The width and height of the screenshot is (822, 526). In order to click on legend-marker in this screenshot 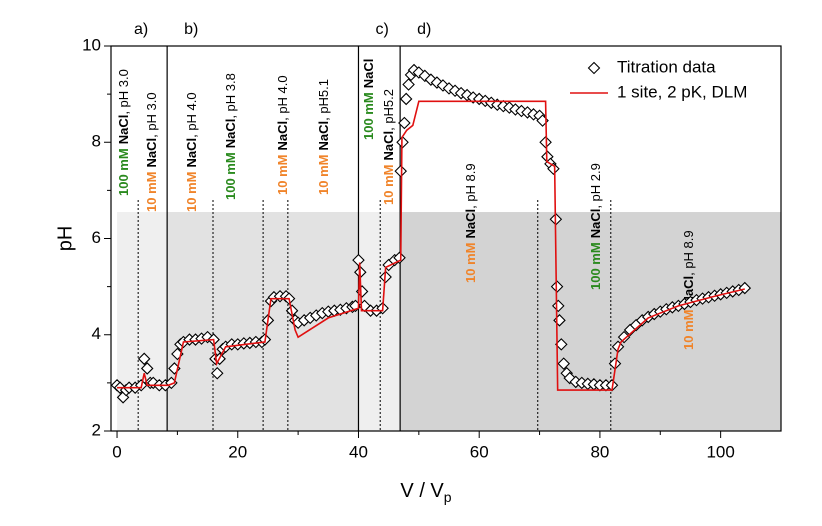, I will do `click(594, 68)`.